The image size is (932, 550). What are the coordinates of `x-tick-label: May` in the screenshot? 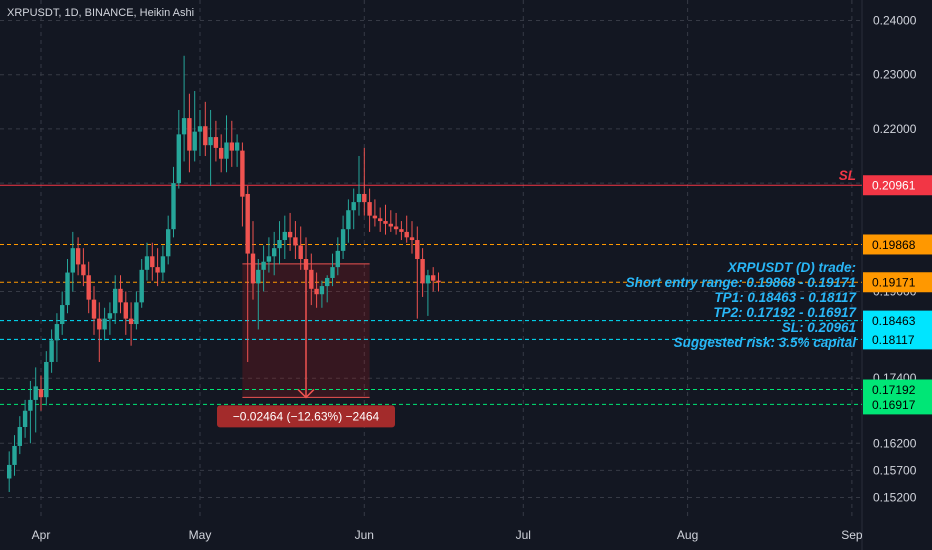 It's located at (200, 535).